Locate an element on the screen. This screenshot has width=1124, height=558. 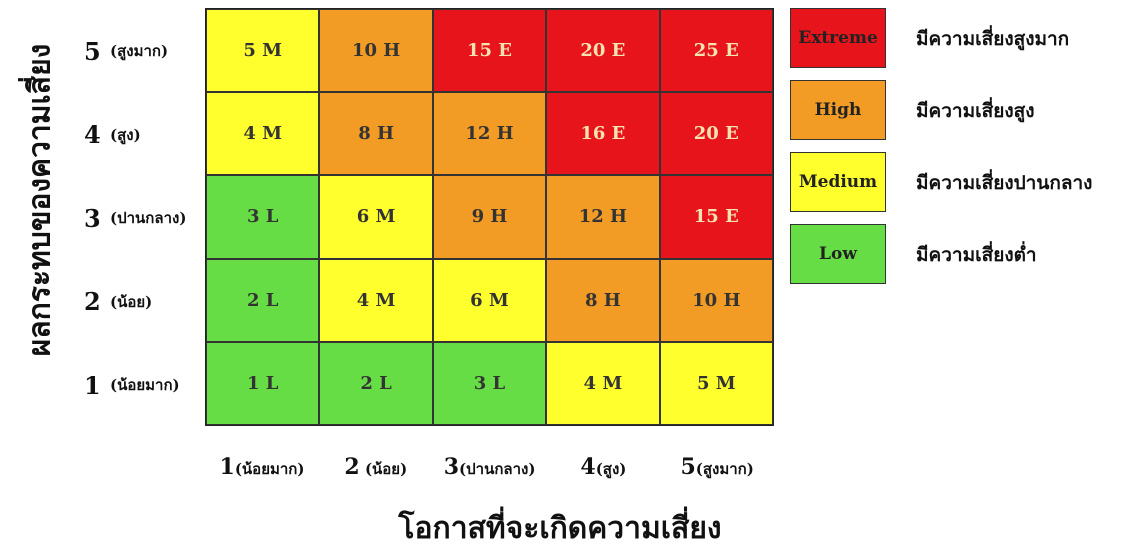
y-axis-title: ผลกระทบของความเสี่ยง is located at coordinates (40, 200).